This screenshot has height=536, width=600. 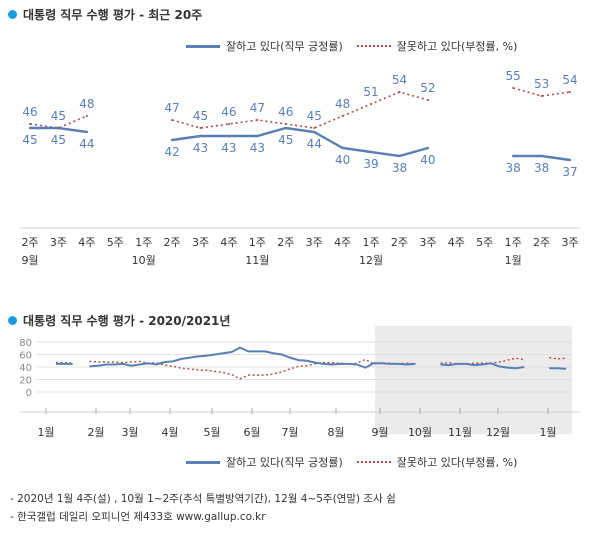 I want to click on shaded-recent-period, so click(x=473, y=380).